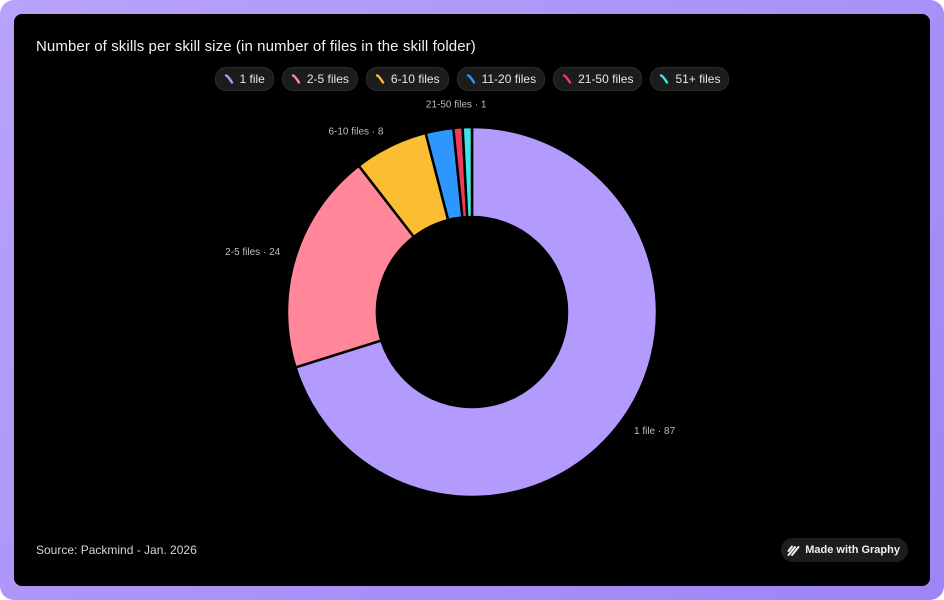 The width and height of the screenshot is (944, 600). I want to click on badge-label: Made with Graphy, so click(852, 550).